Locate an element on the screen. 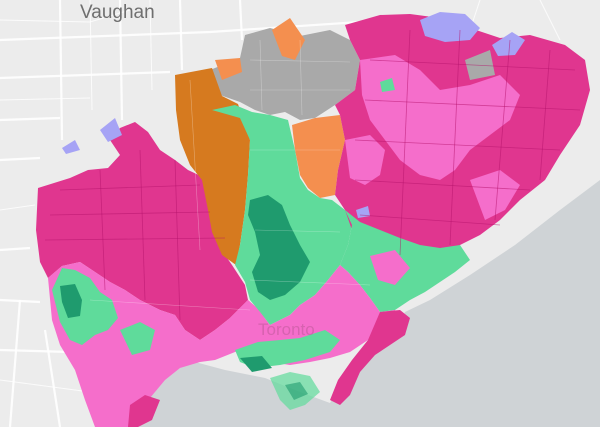  district-sw-shore-pink is located at coordinates (144, 411).